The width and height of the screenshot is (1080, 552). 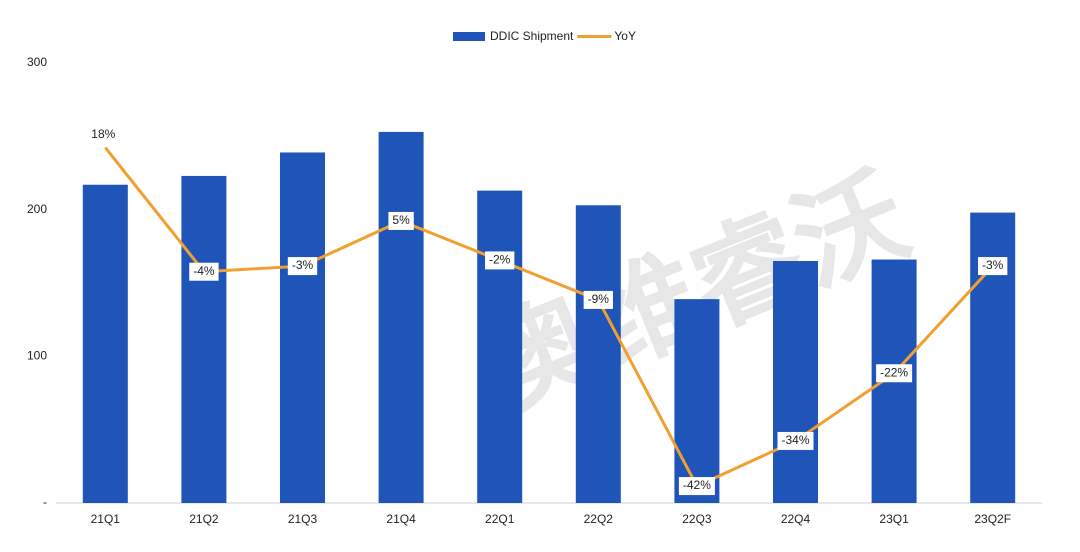 What do you see at coordinates (796, 519) in the screenshot?
I see `x-tick-label: 22Q4` at bounding box center [796, 519].